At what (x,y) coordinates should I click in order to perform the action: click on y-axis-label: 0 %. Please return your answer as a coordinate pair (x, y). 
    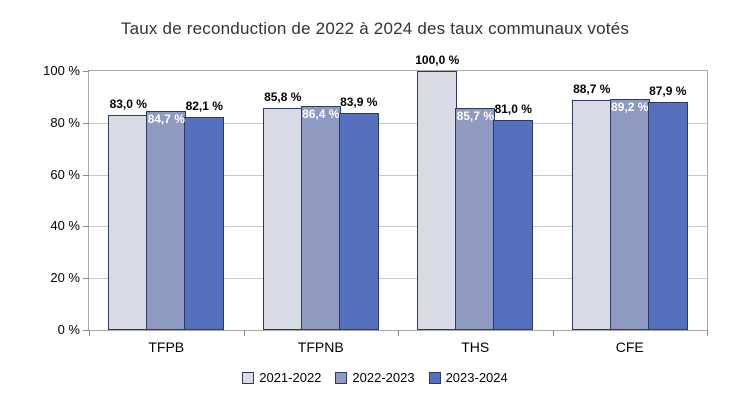
    Looking at the image, I should click on (68, 329).